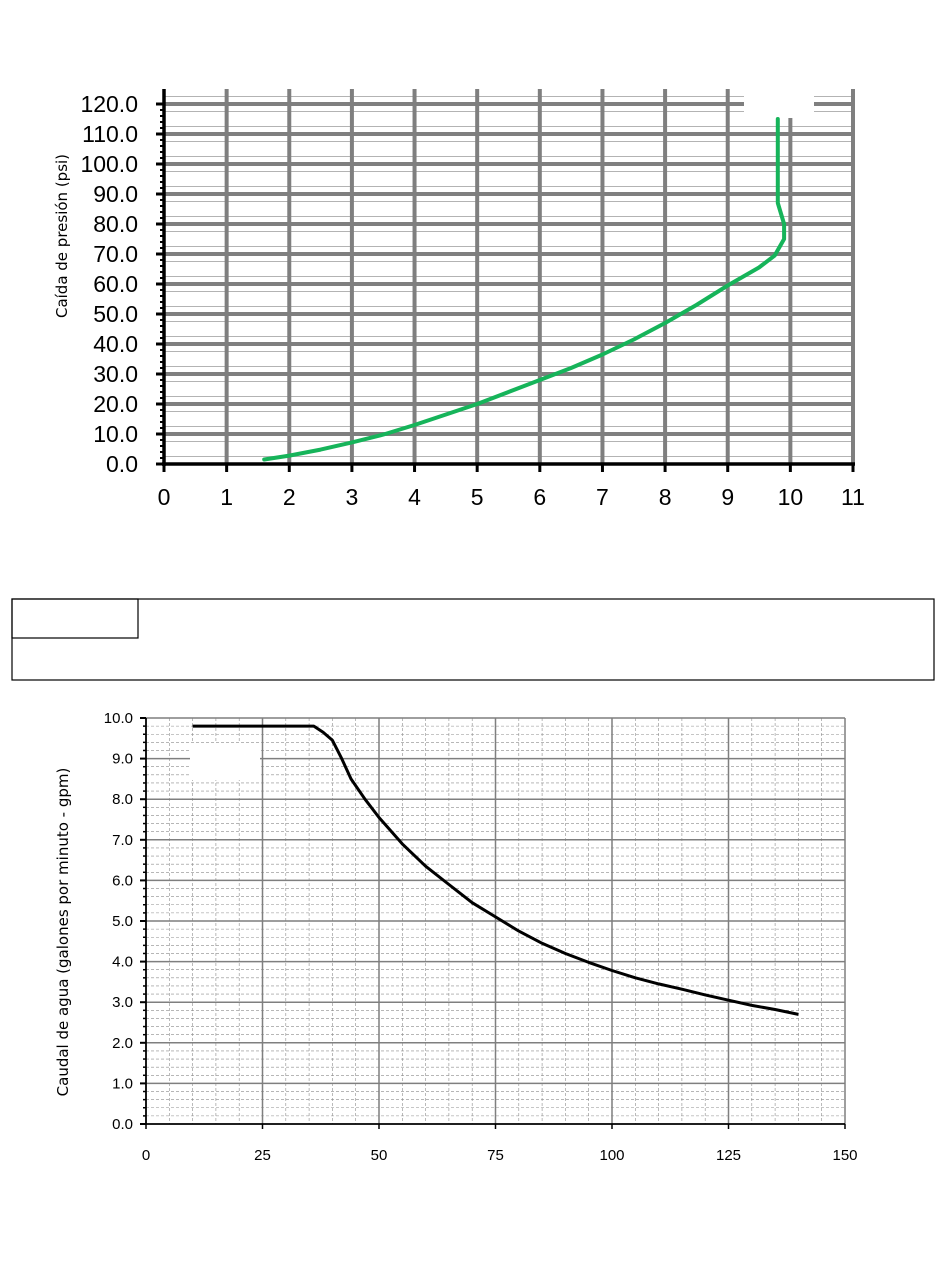  Describe the element at coordinates (122, 962) in the screenshot. I see `y-tick-label: 4.0` at that location.